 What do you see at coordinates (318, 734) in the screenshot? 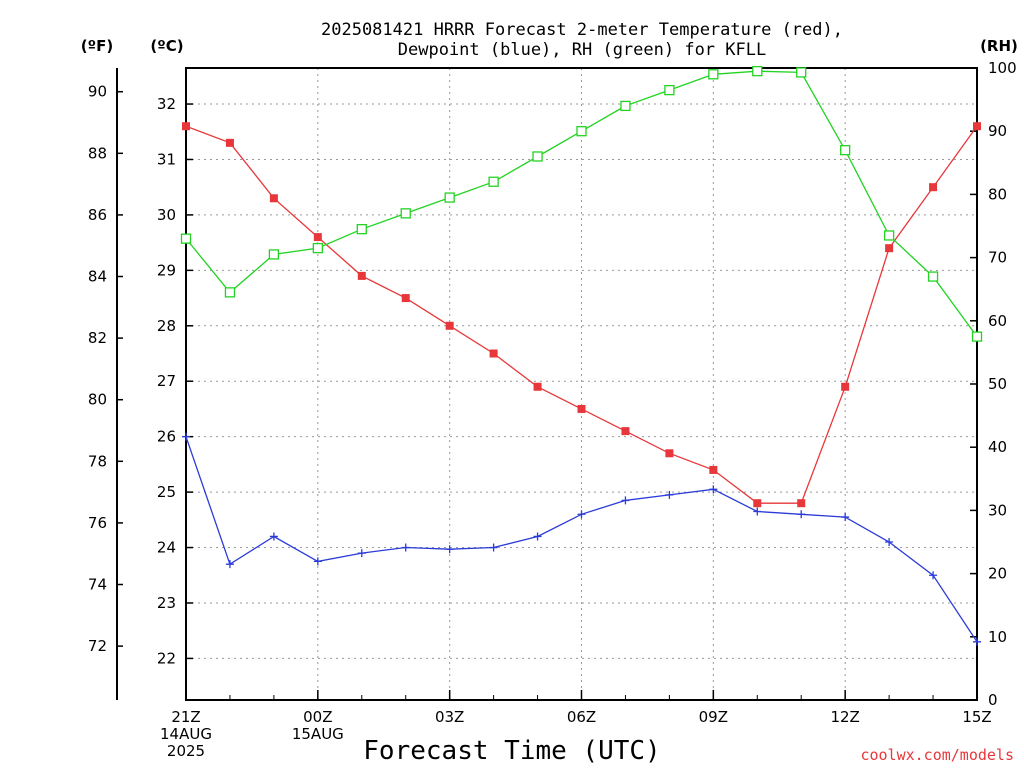
I see `x-tick-label: 15AUG` at bounding box center [318, 734].